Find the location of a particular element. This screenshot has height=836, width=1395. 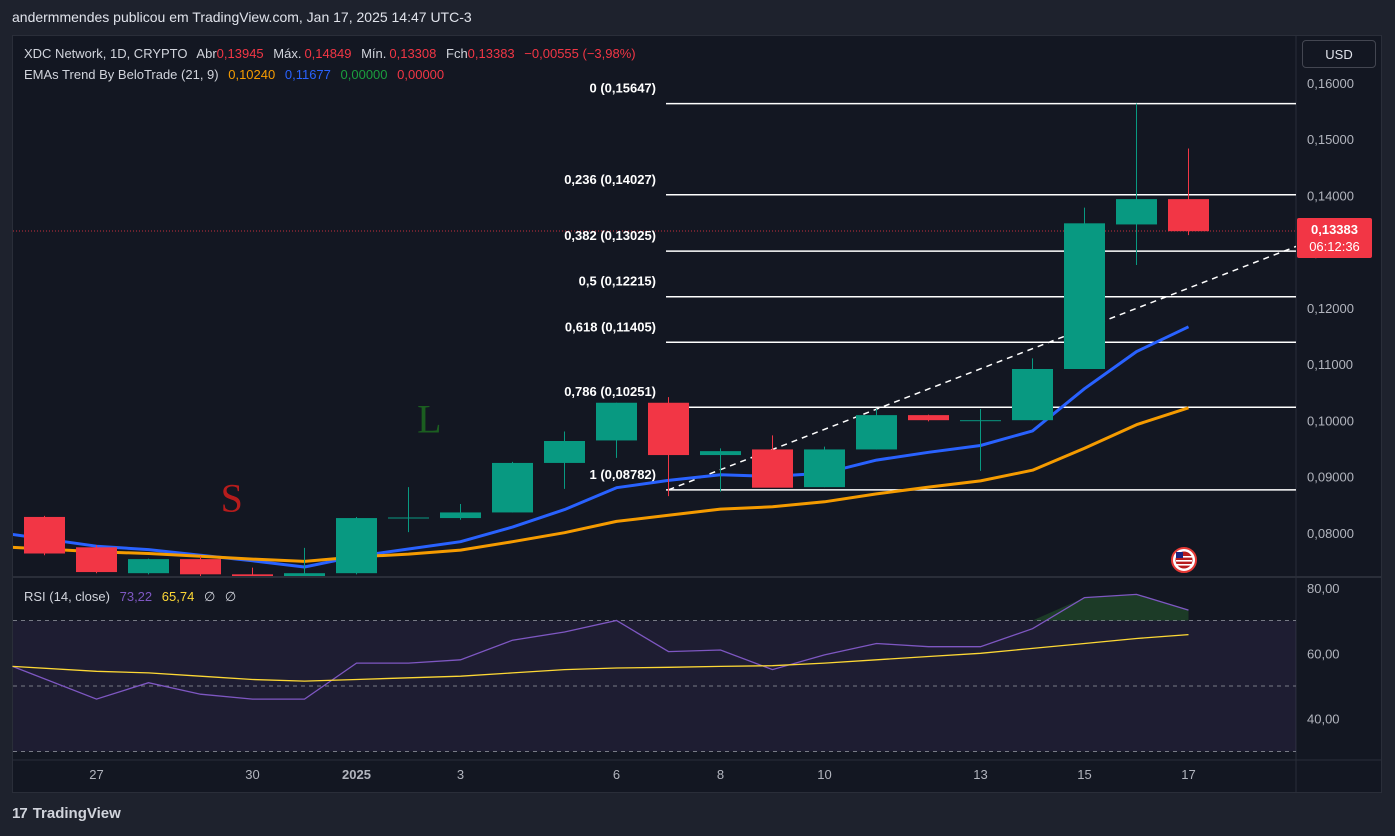

low-label: Mín. is located at coordinates (374, 53).